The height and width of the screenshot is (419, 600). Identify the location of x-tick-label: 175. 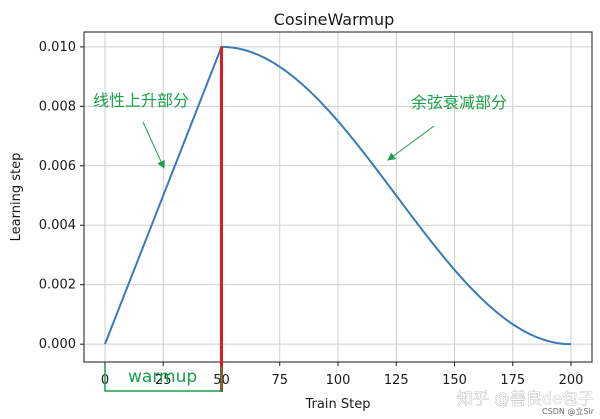
(512, 380).